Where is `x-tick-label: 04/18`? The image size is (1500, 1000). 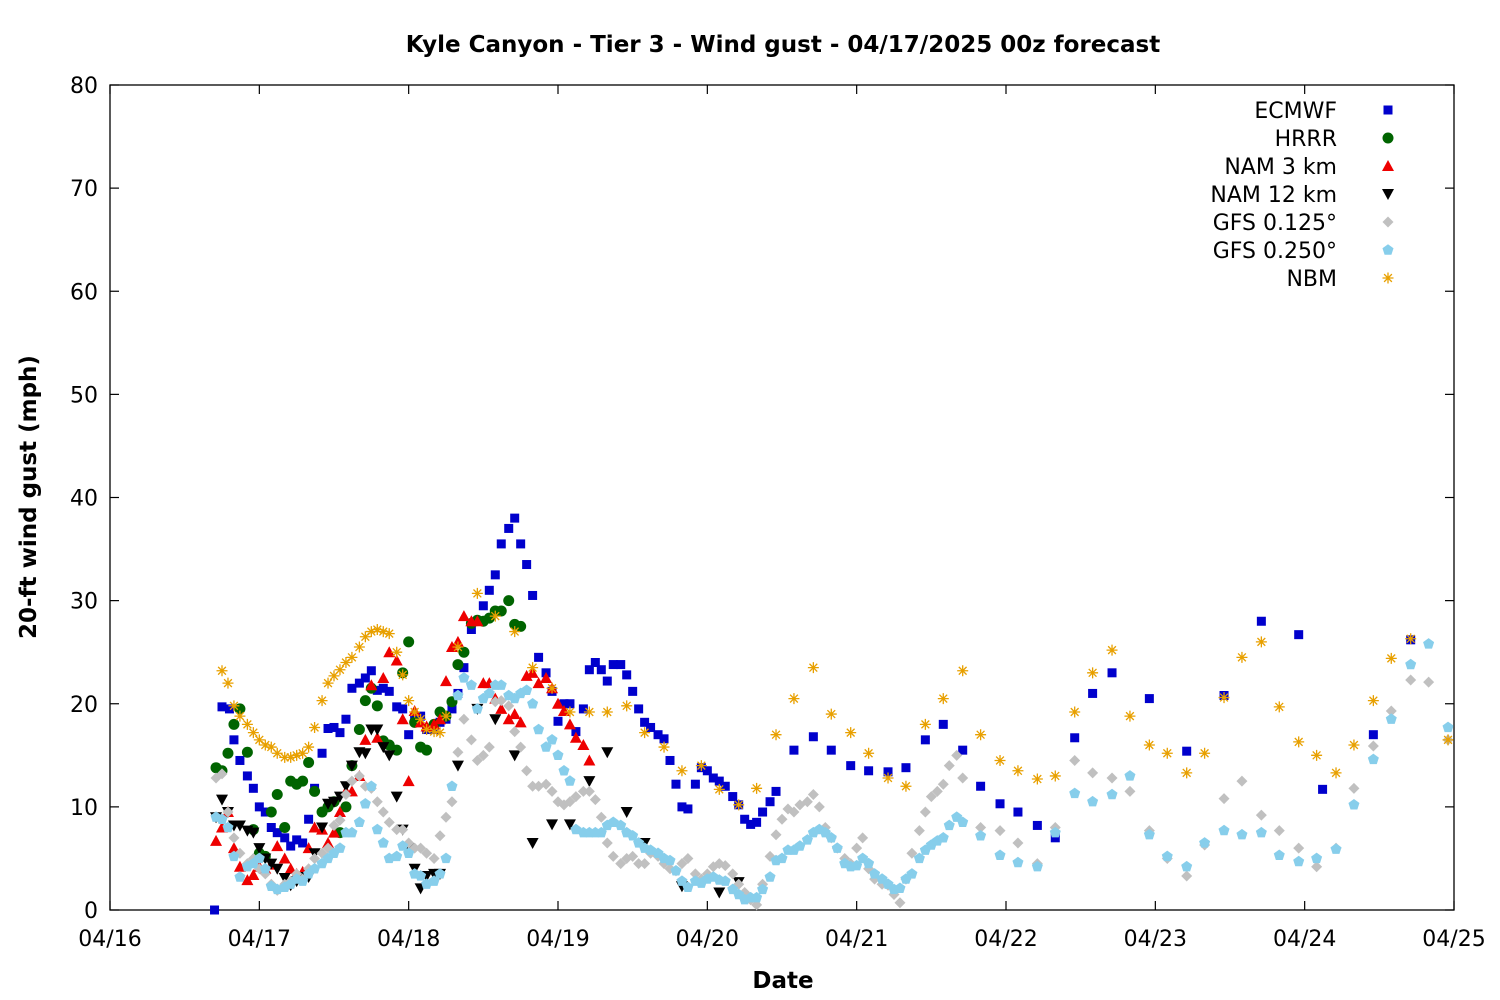 x-tick-label: 04/18 is located at coordinates (408, 939).